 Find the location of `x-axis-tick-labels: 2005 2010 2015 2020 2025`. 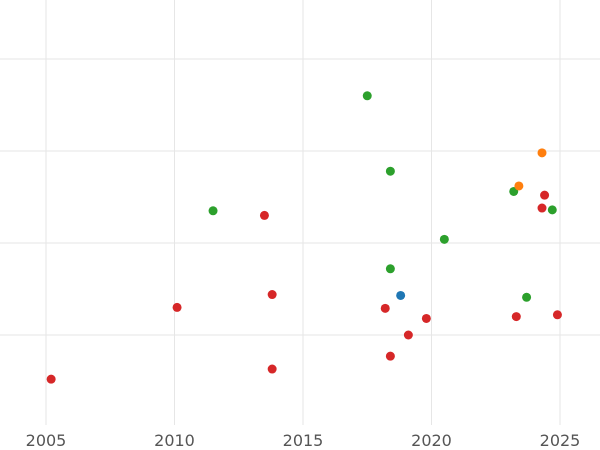

x-axis-tick-labels: 2005 2010 2015 2020 2025 is located at coordinates (303, 440).